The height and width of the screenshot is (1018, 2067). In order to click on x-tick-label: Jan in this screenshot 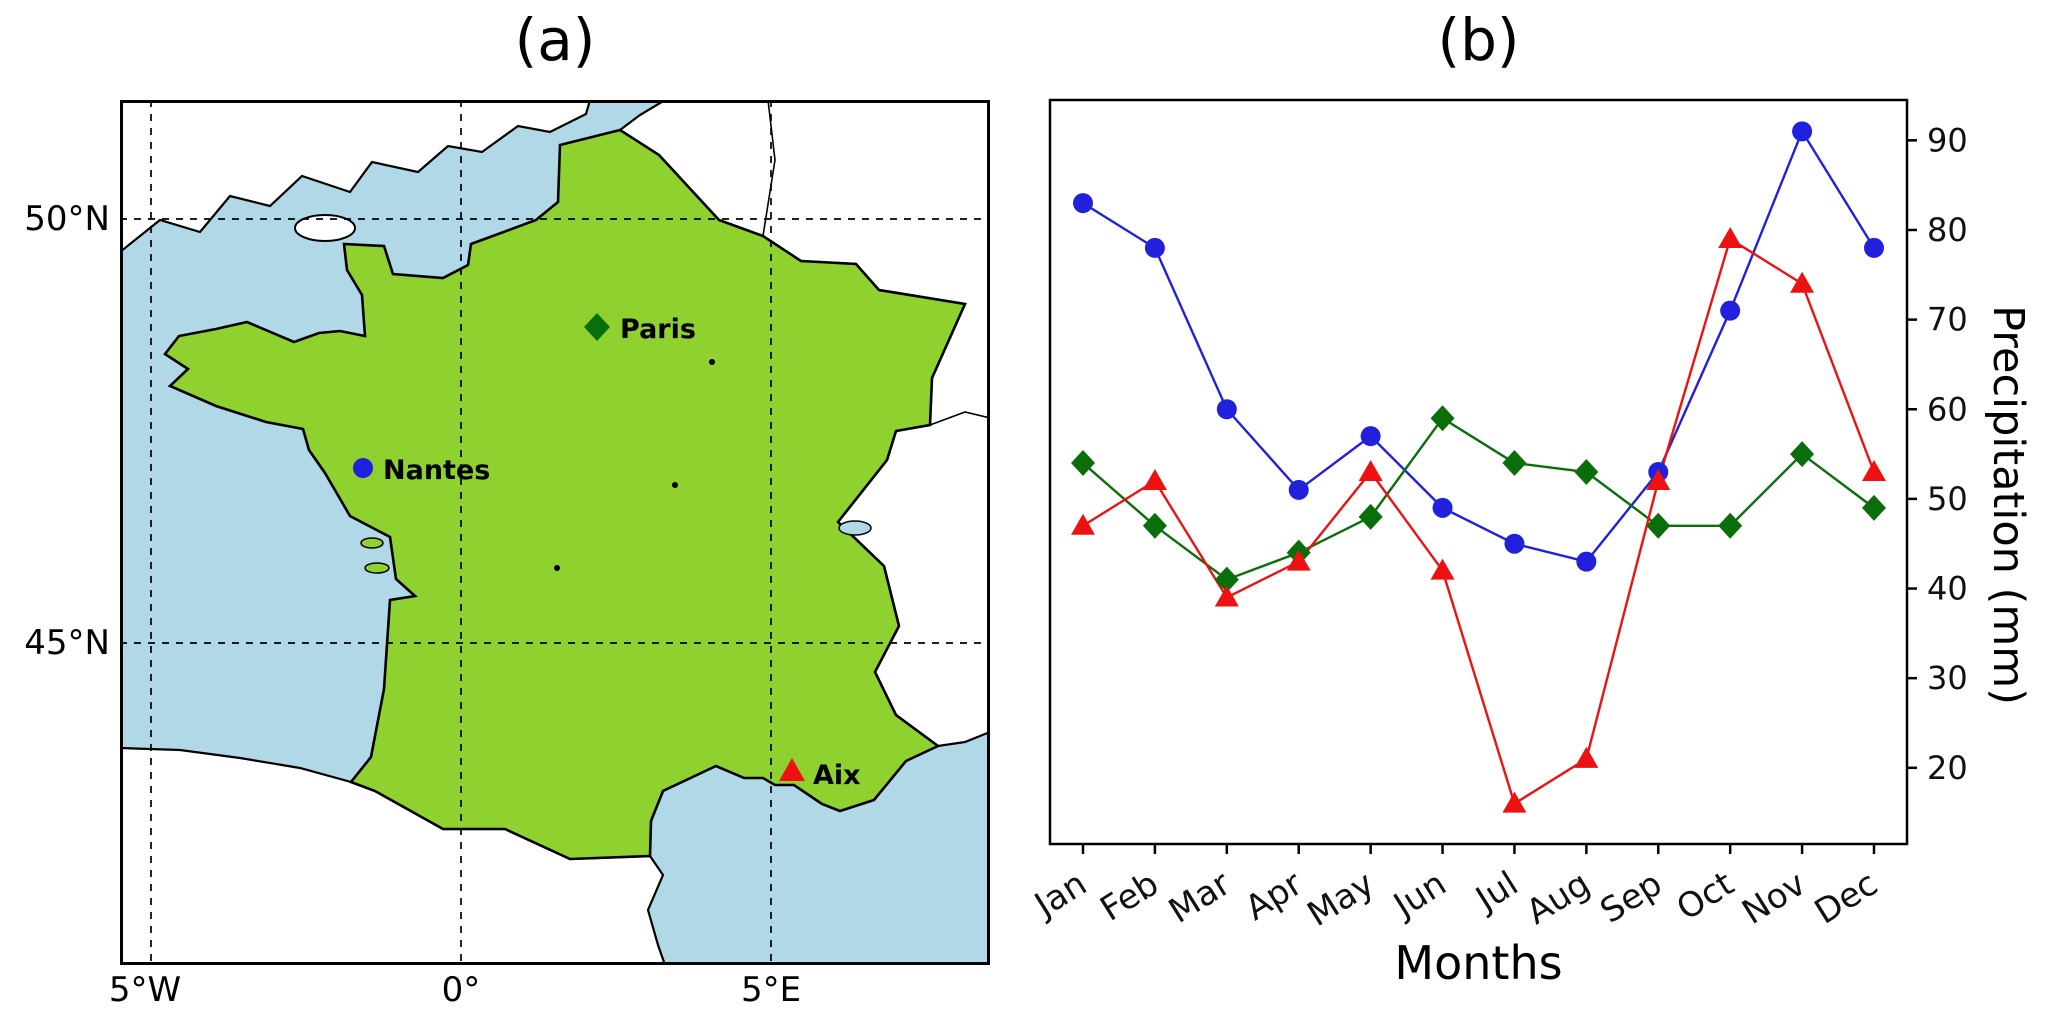, I will do `click(1059, 895)`.